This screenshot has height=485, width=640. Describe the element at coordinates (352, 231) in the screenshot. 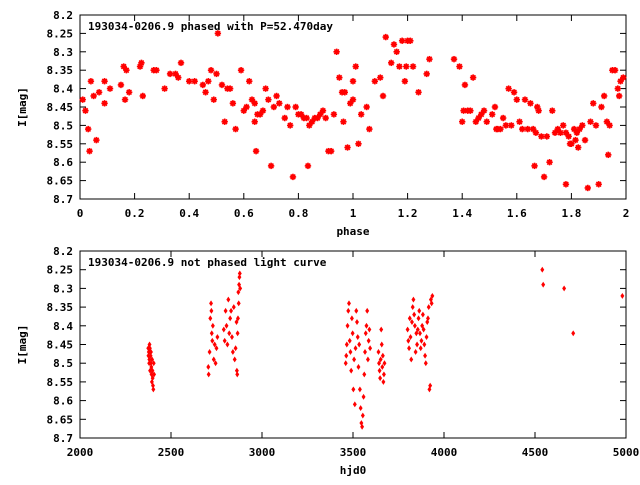

I see `x-axis-label: phase` at that location.